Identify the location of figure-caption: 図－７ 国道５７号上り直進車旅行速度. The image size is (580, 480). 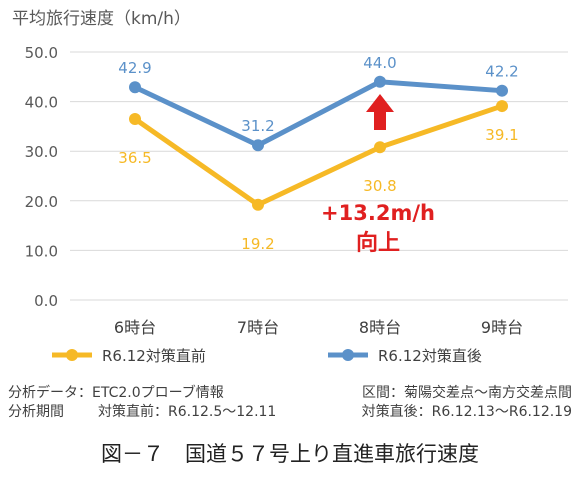
(290, 454).